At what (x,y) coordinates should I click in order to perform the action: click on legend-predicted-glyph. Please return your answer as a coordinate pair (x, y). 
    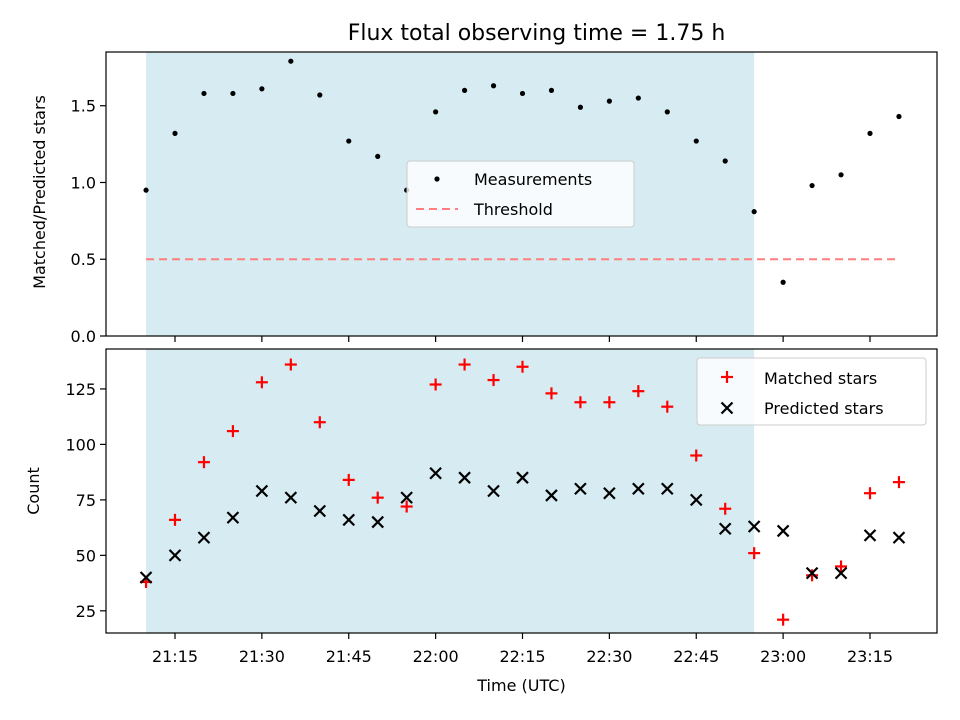
    Looking at the image, I should click on (727, 408).